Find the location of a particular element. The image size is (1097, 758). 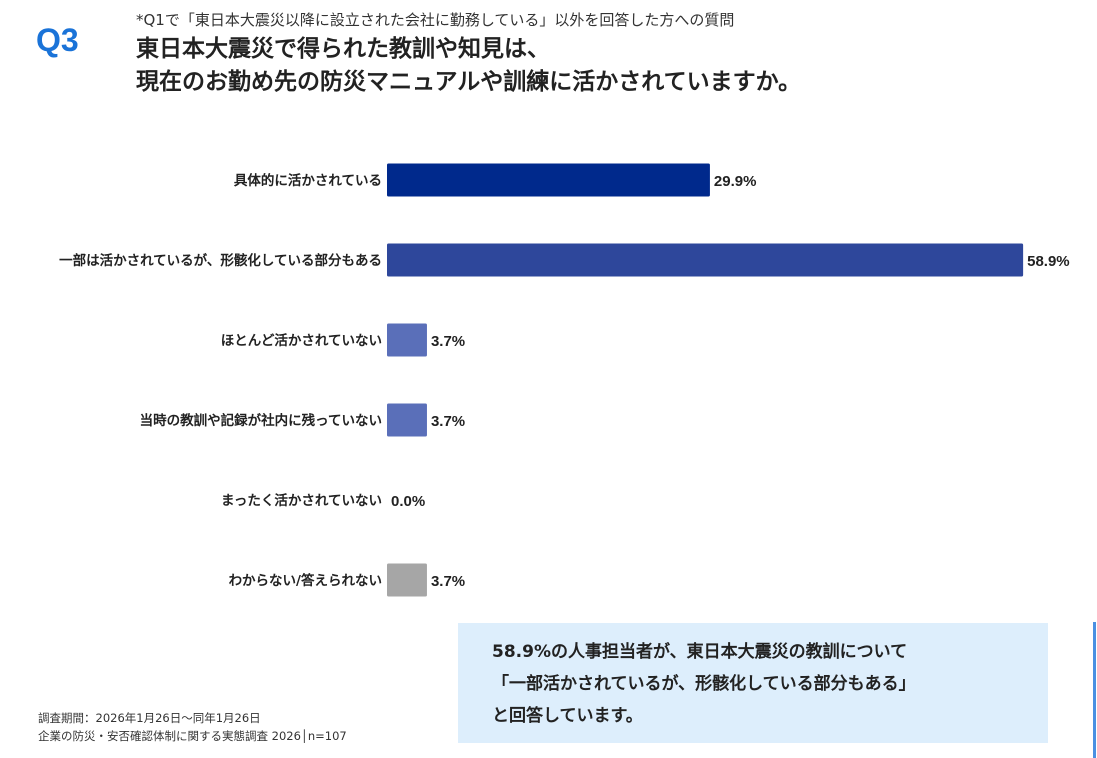

category-label: 具体的に活かされている is located at coordinates (307, 180).